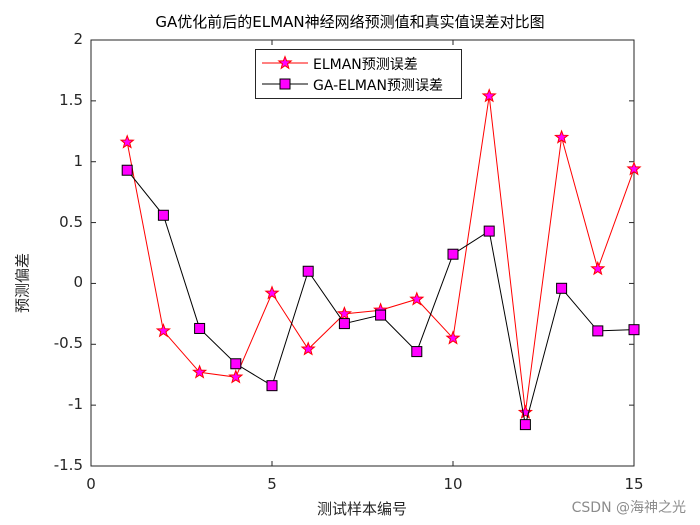 This screenshot has width=700, height=525. I want to click on legend: ELMAN预测误差 GA-ELMAN预测误差, so click(358, 74).